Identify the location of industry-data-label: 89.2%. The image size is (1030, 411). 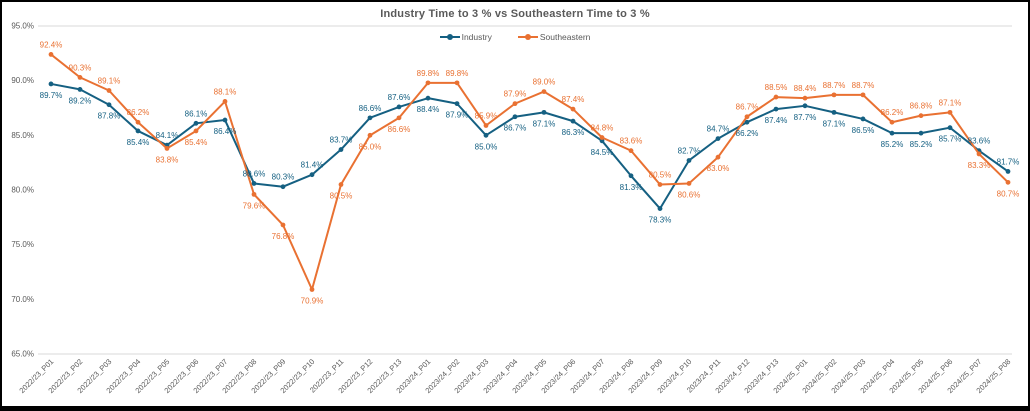
(80, 100).